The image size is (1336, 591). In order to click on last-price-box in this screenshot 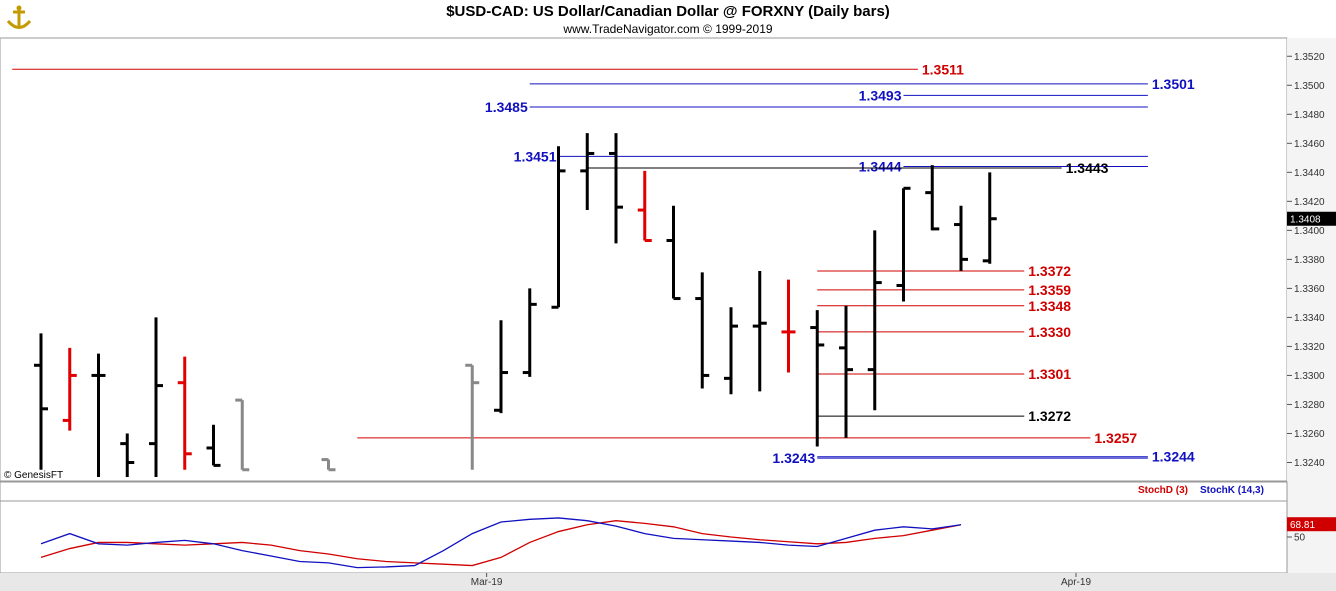, I will do `click(1311, 218)`.